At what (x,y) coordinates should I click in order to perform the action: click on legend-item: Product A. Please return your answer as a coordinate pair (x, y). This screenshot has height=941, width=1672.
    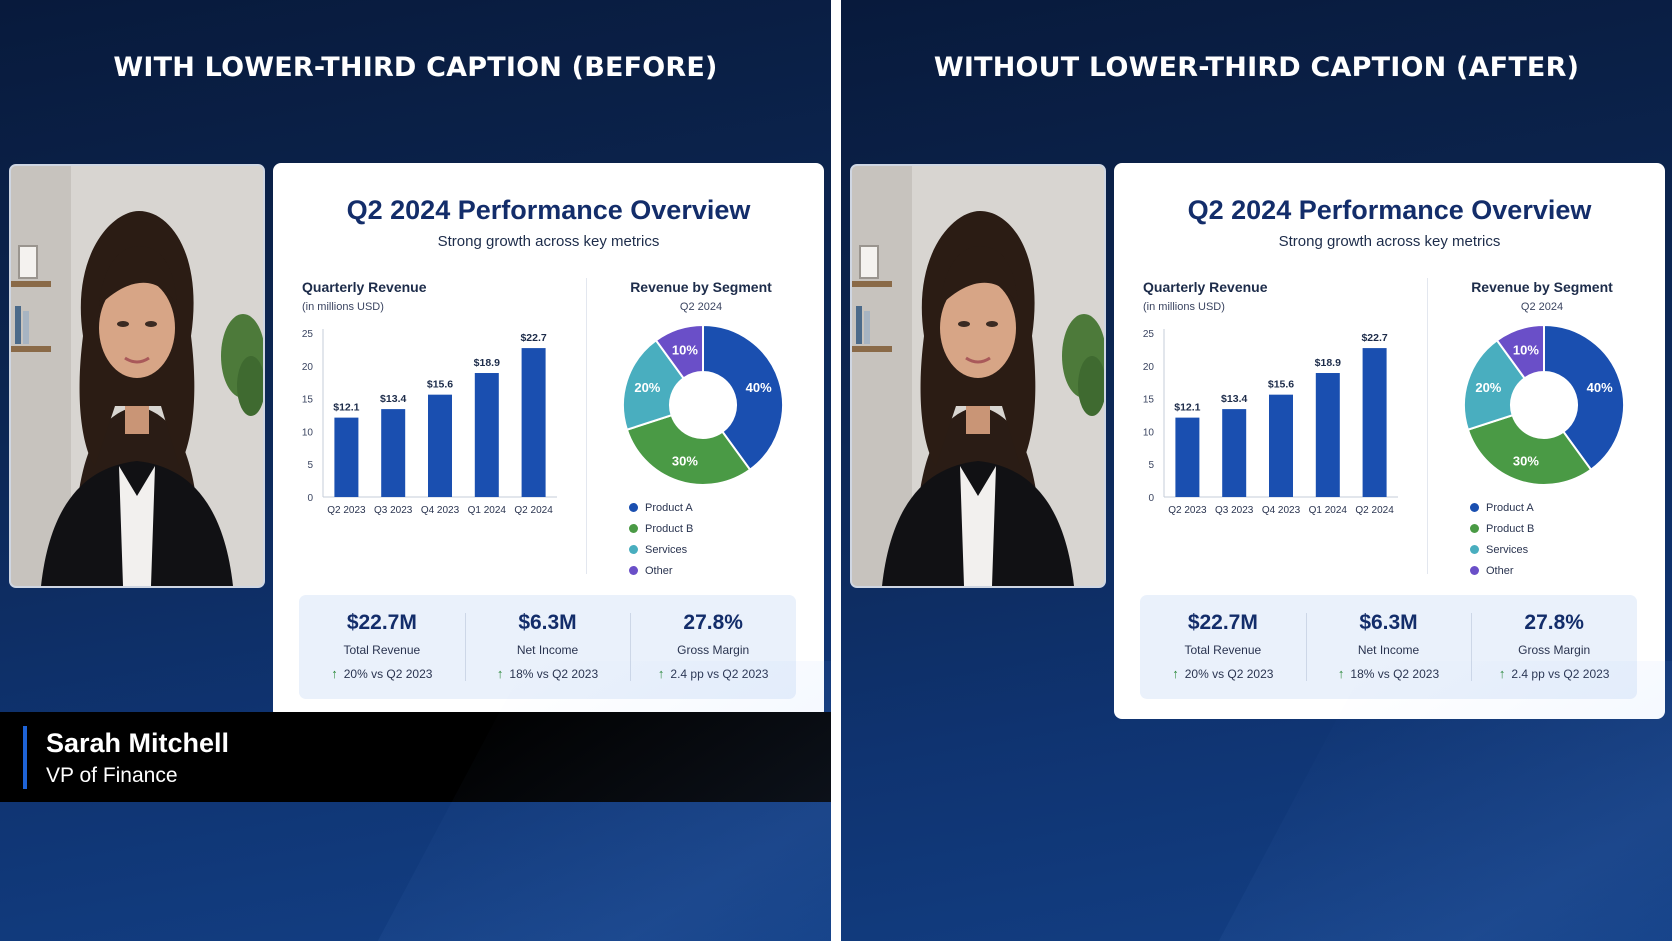
    Looking at the image, I should click on (1502, 507).